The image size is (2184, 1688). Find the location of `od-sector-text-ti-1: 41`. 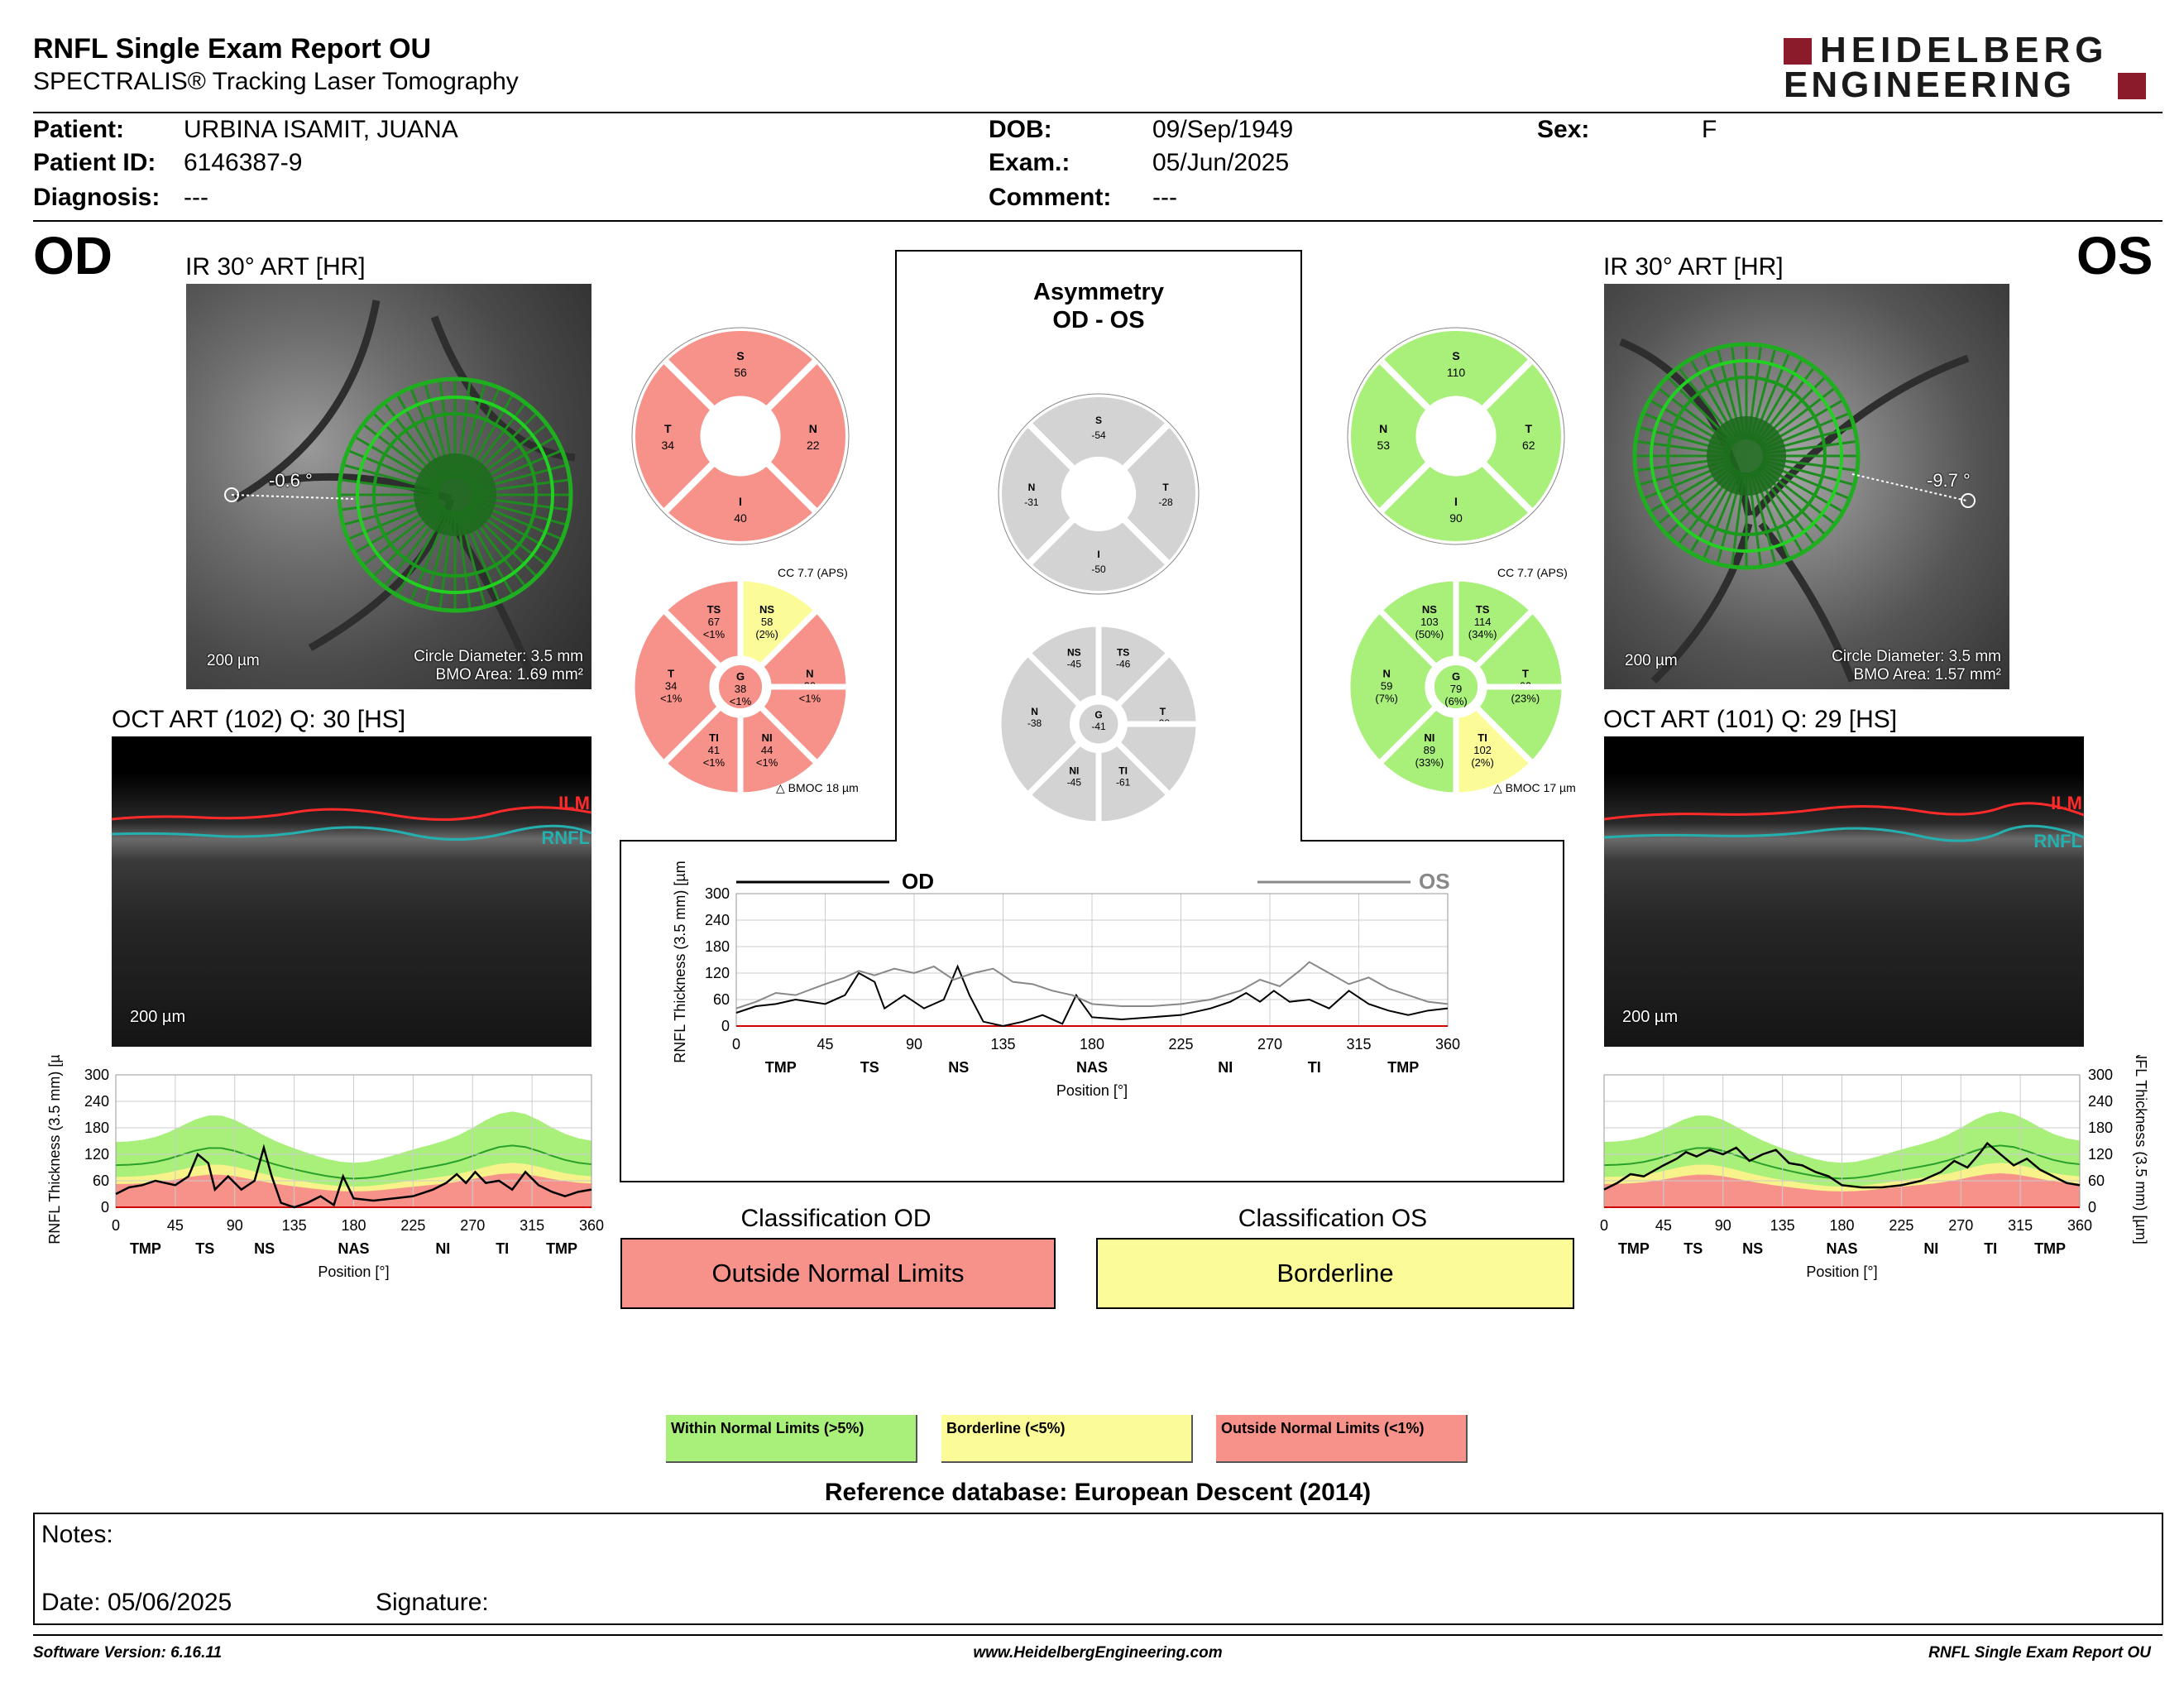

od-sector-text-ti-1: 41 is located at coordinates (714, 750).